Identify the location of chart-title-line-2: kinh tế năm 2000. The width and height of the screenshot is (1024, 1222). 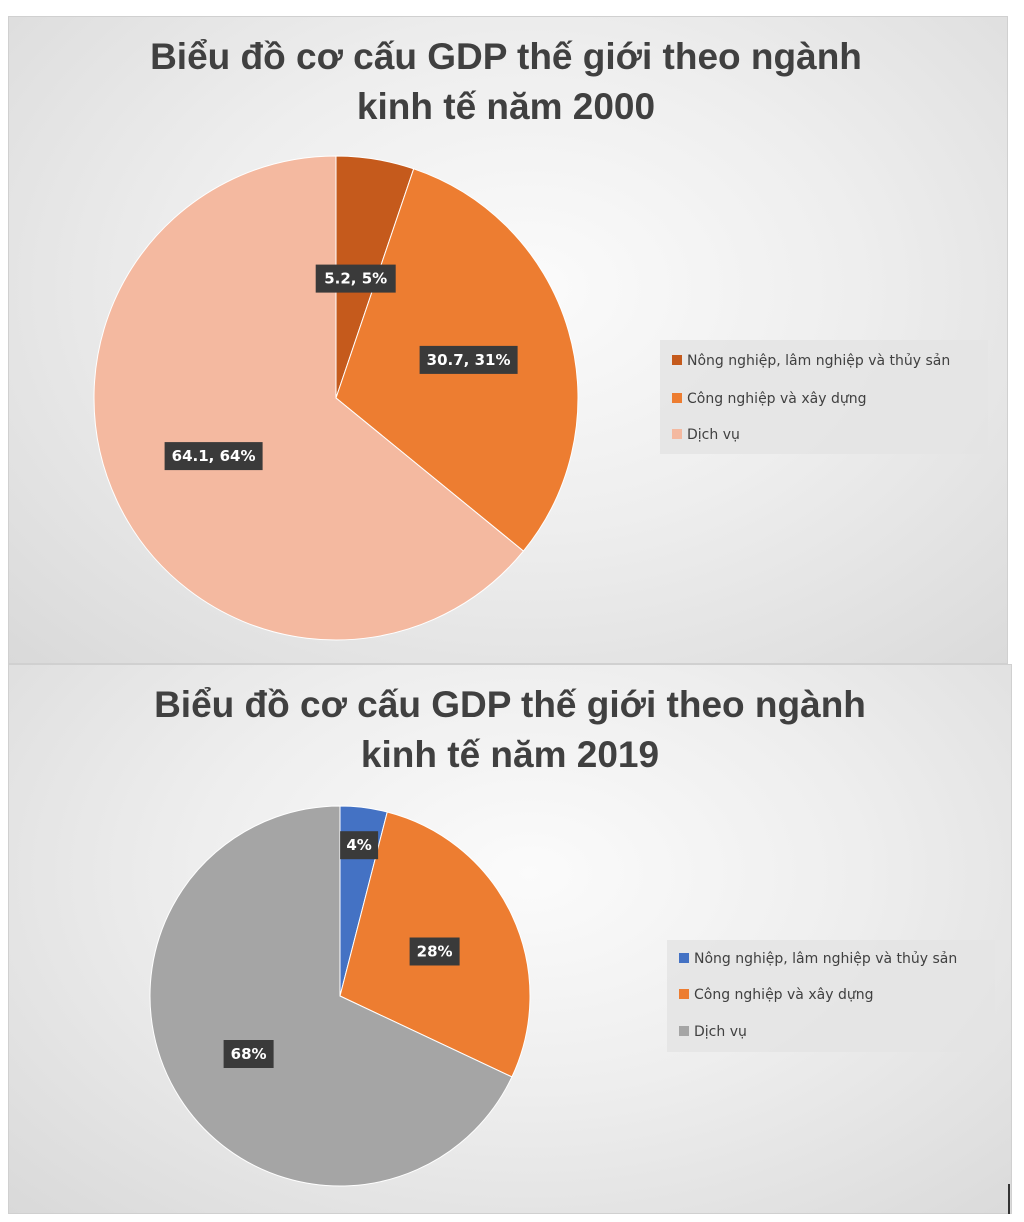
(506, 106).